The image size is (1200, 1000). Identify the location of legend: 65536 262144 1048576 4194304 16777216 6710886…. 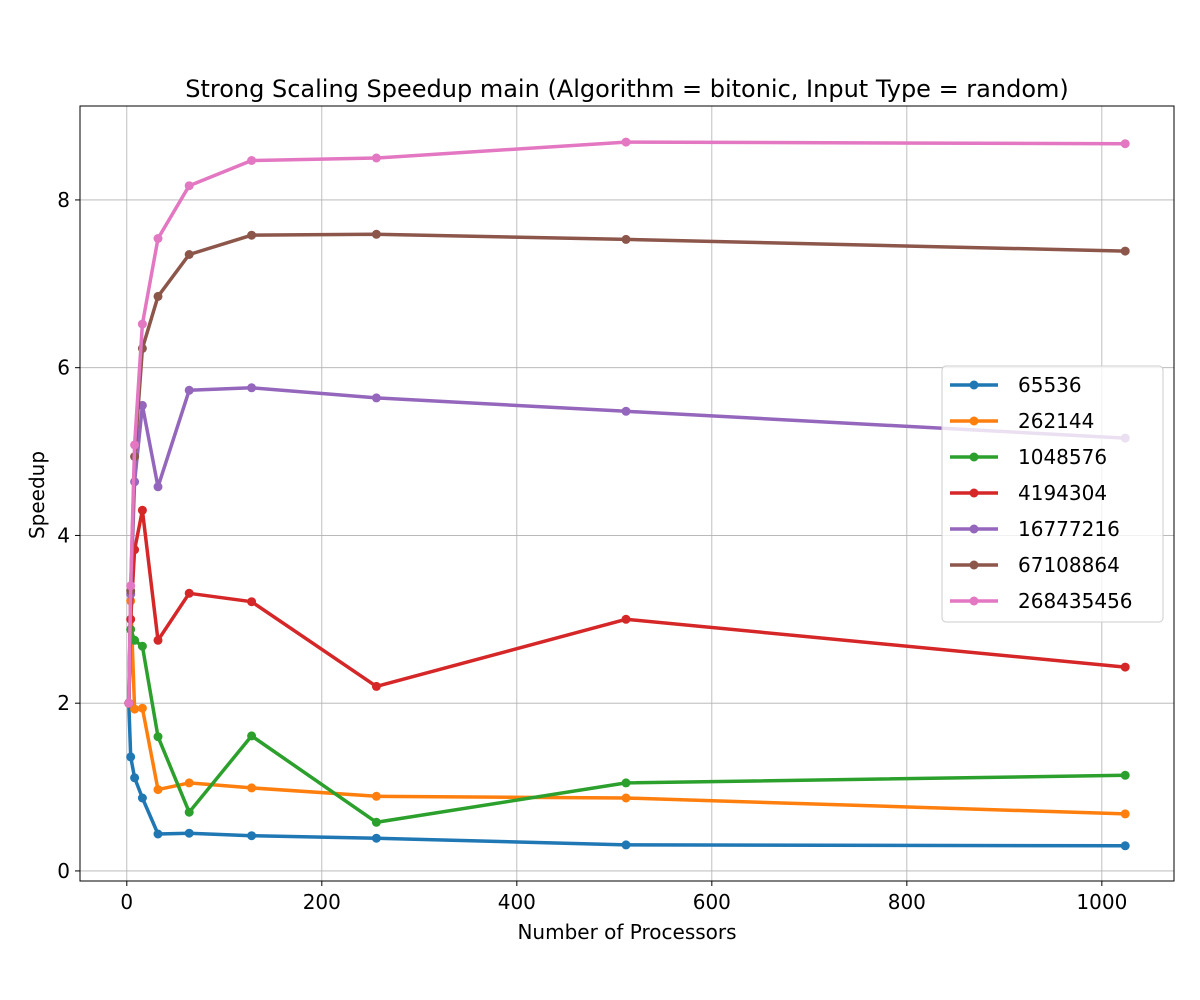
(1052, 494).